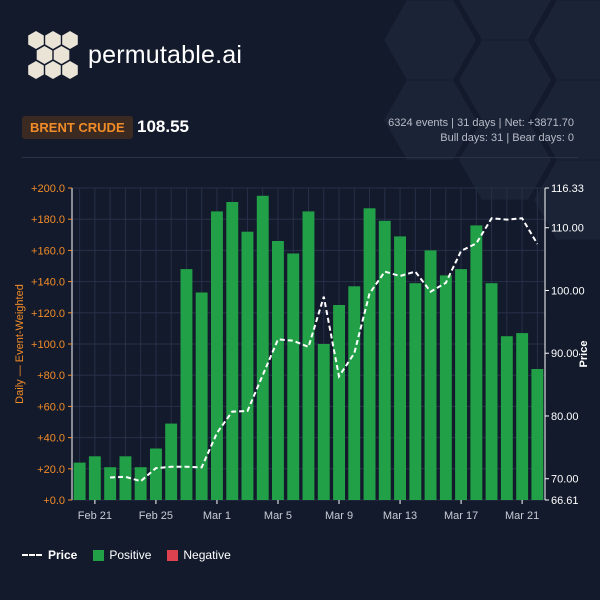 The height and width of the screenshot is (600, 600). Describe the element at coordinates (507, 138) in the screenshot. I see `stats-line-days: Bull days: 31 | Bear days: 0` at that location.